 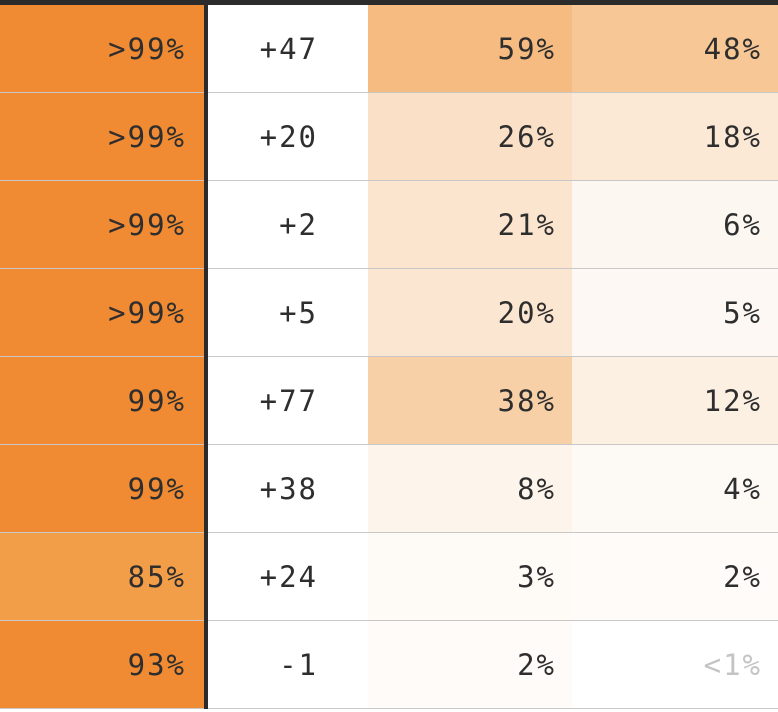 I want to click on probability-cell: 93%, so click(x=102, y=664).